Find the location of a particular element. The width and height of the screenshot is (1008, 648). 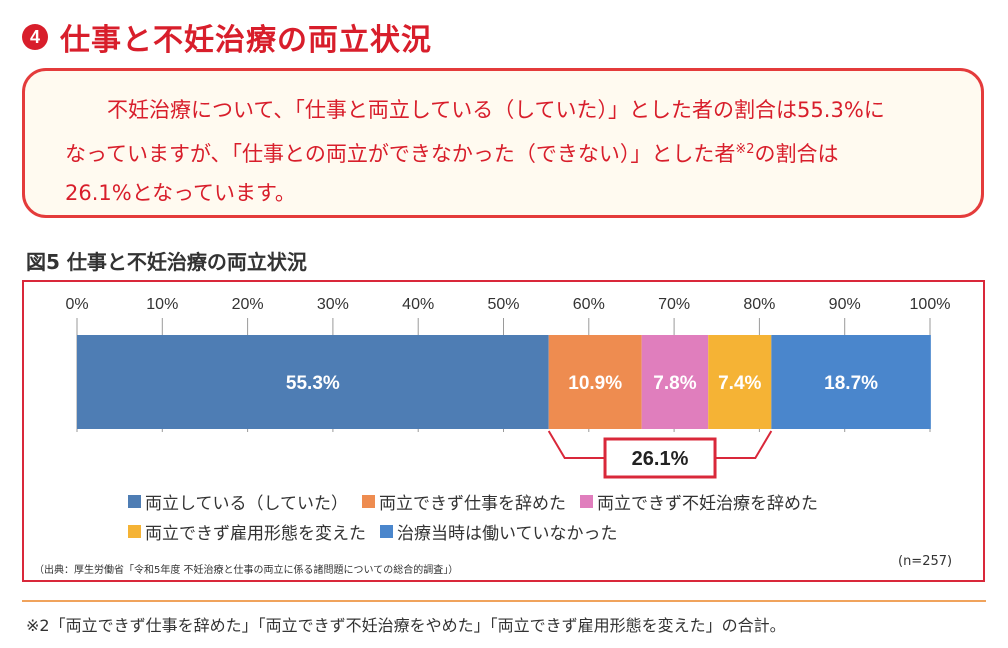

legend-label-4: 両立できず雇用形態を変えた is located at coordinates (255, 533).